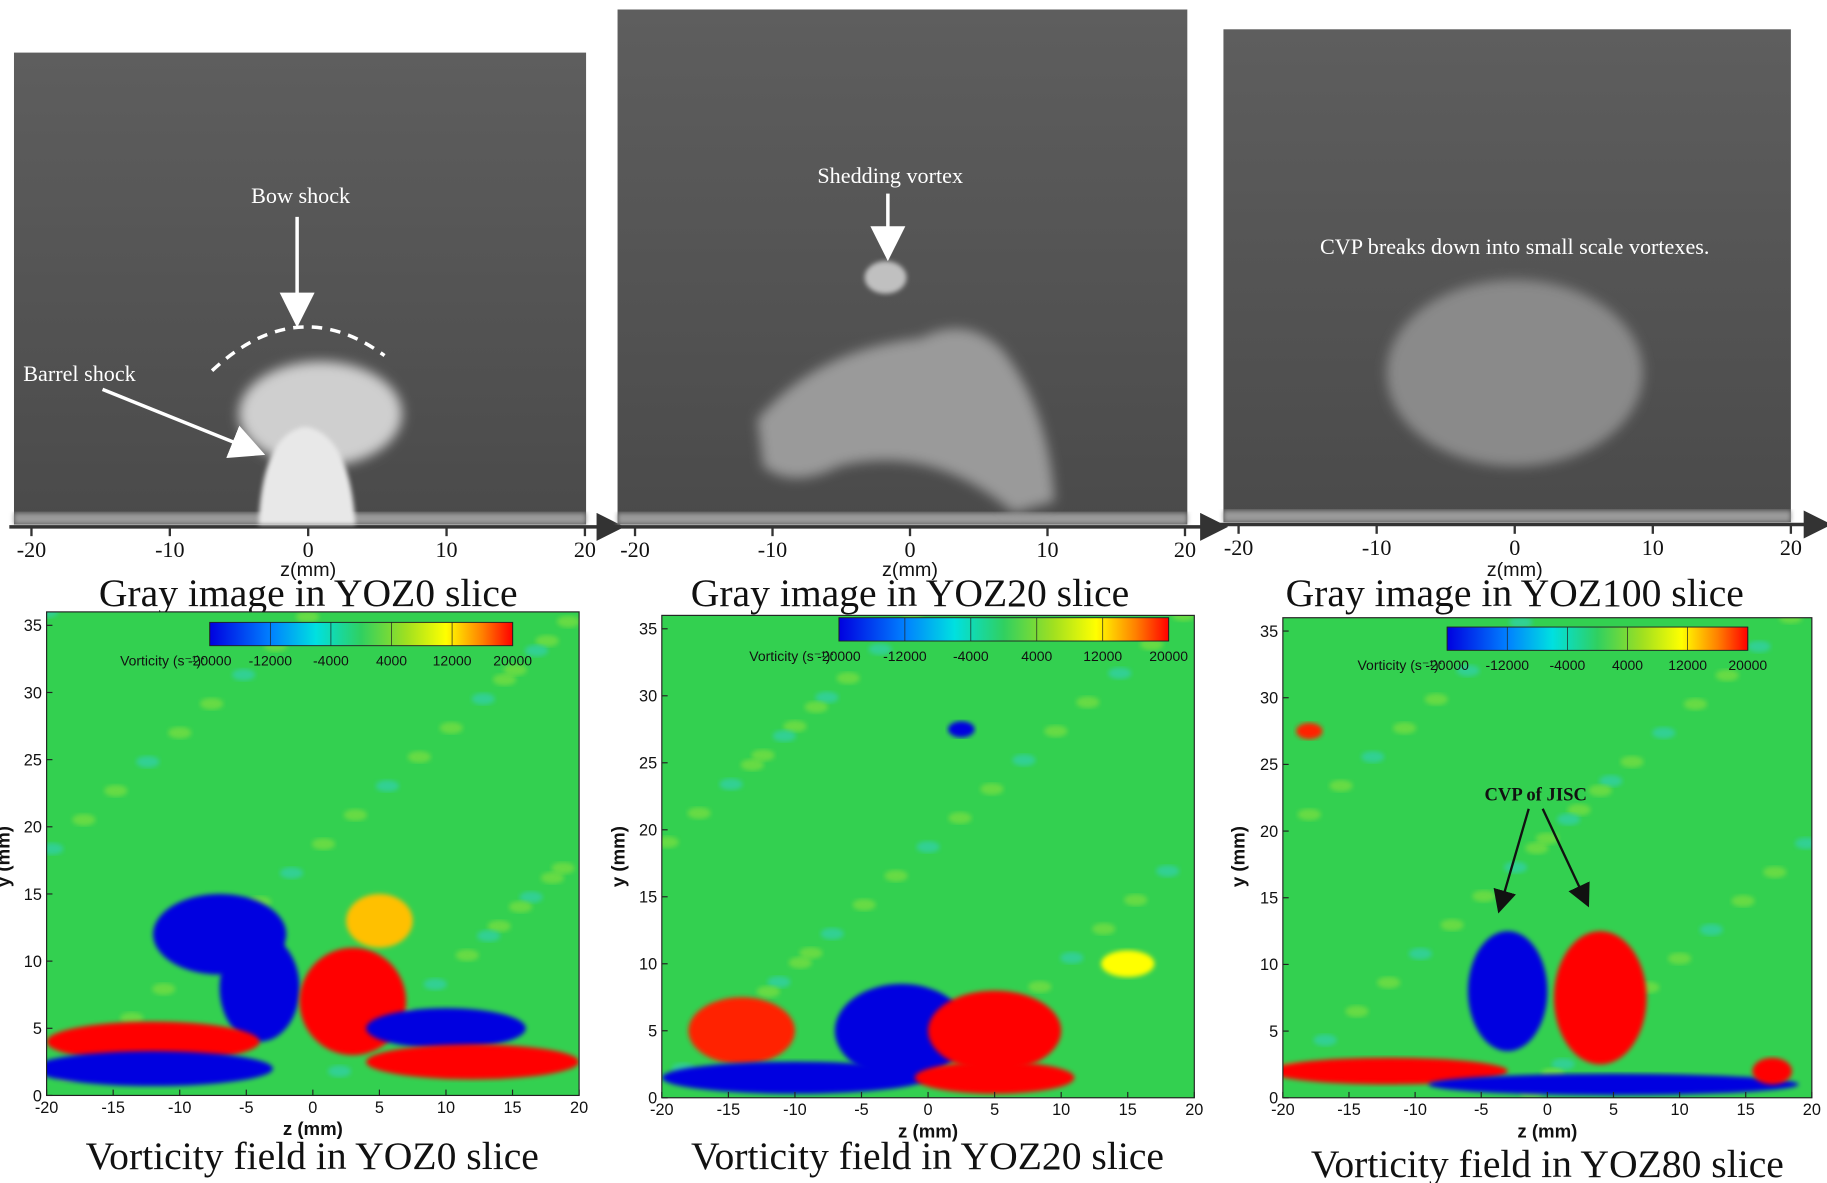 This screenshot has width=1827, height=1183. What do you see at coordinates (618, 856) in the screenshot?
I see `y-axis-label: y (mm)` at bounding box center [618, 856].